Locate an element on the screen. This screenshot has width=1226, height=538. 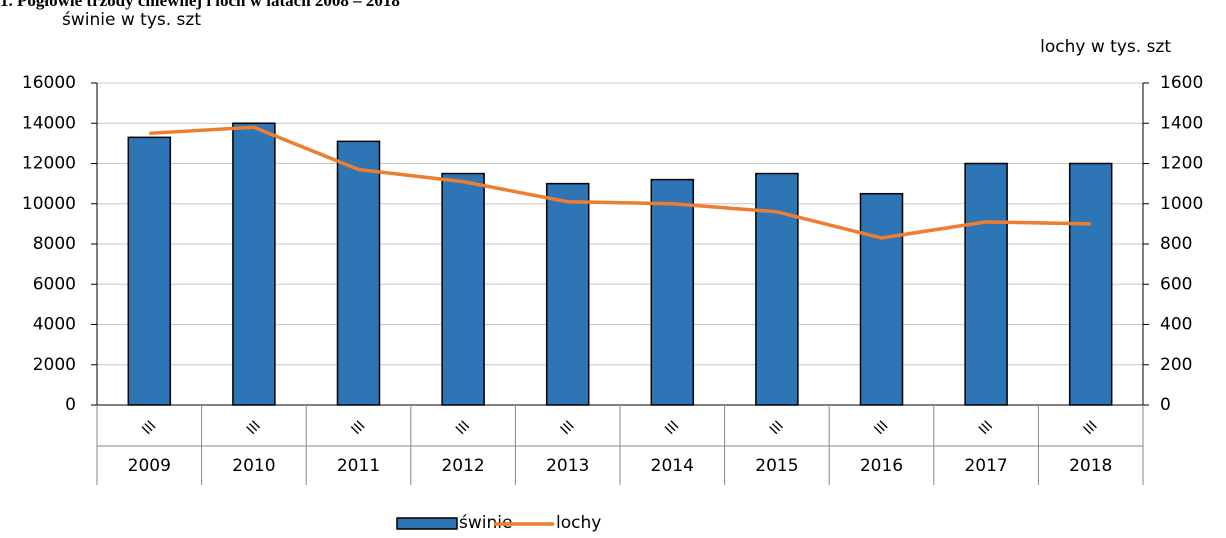
y2-tick-label: 1200 is located at coordinates (1181, 164).